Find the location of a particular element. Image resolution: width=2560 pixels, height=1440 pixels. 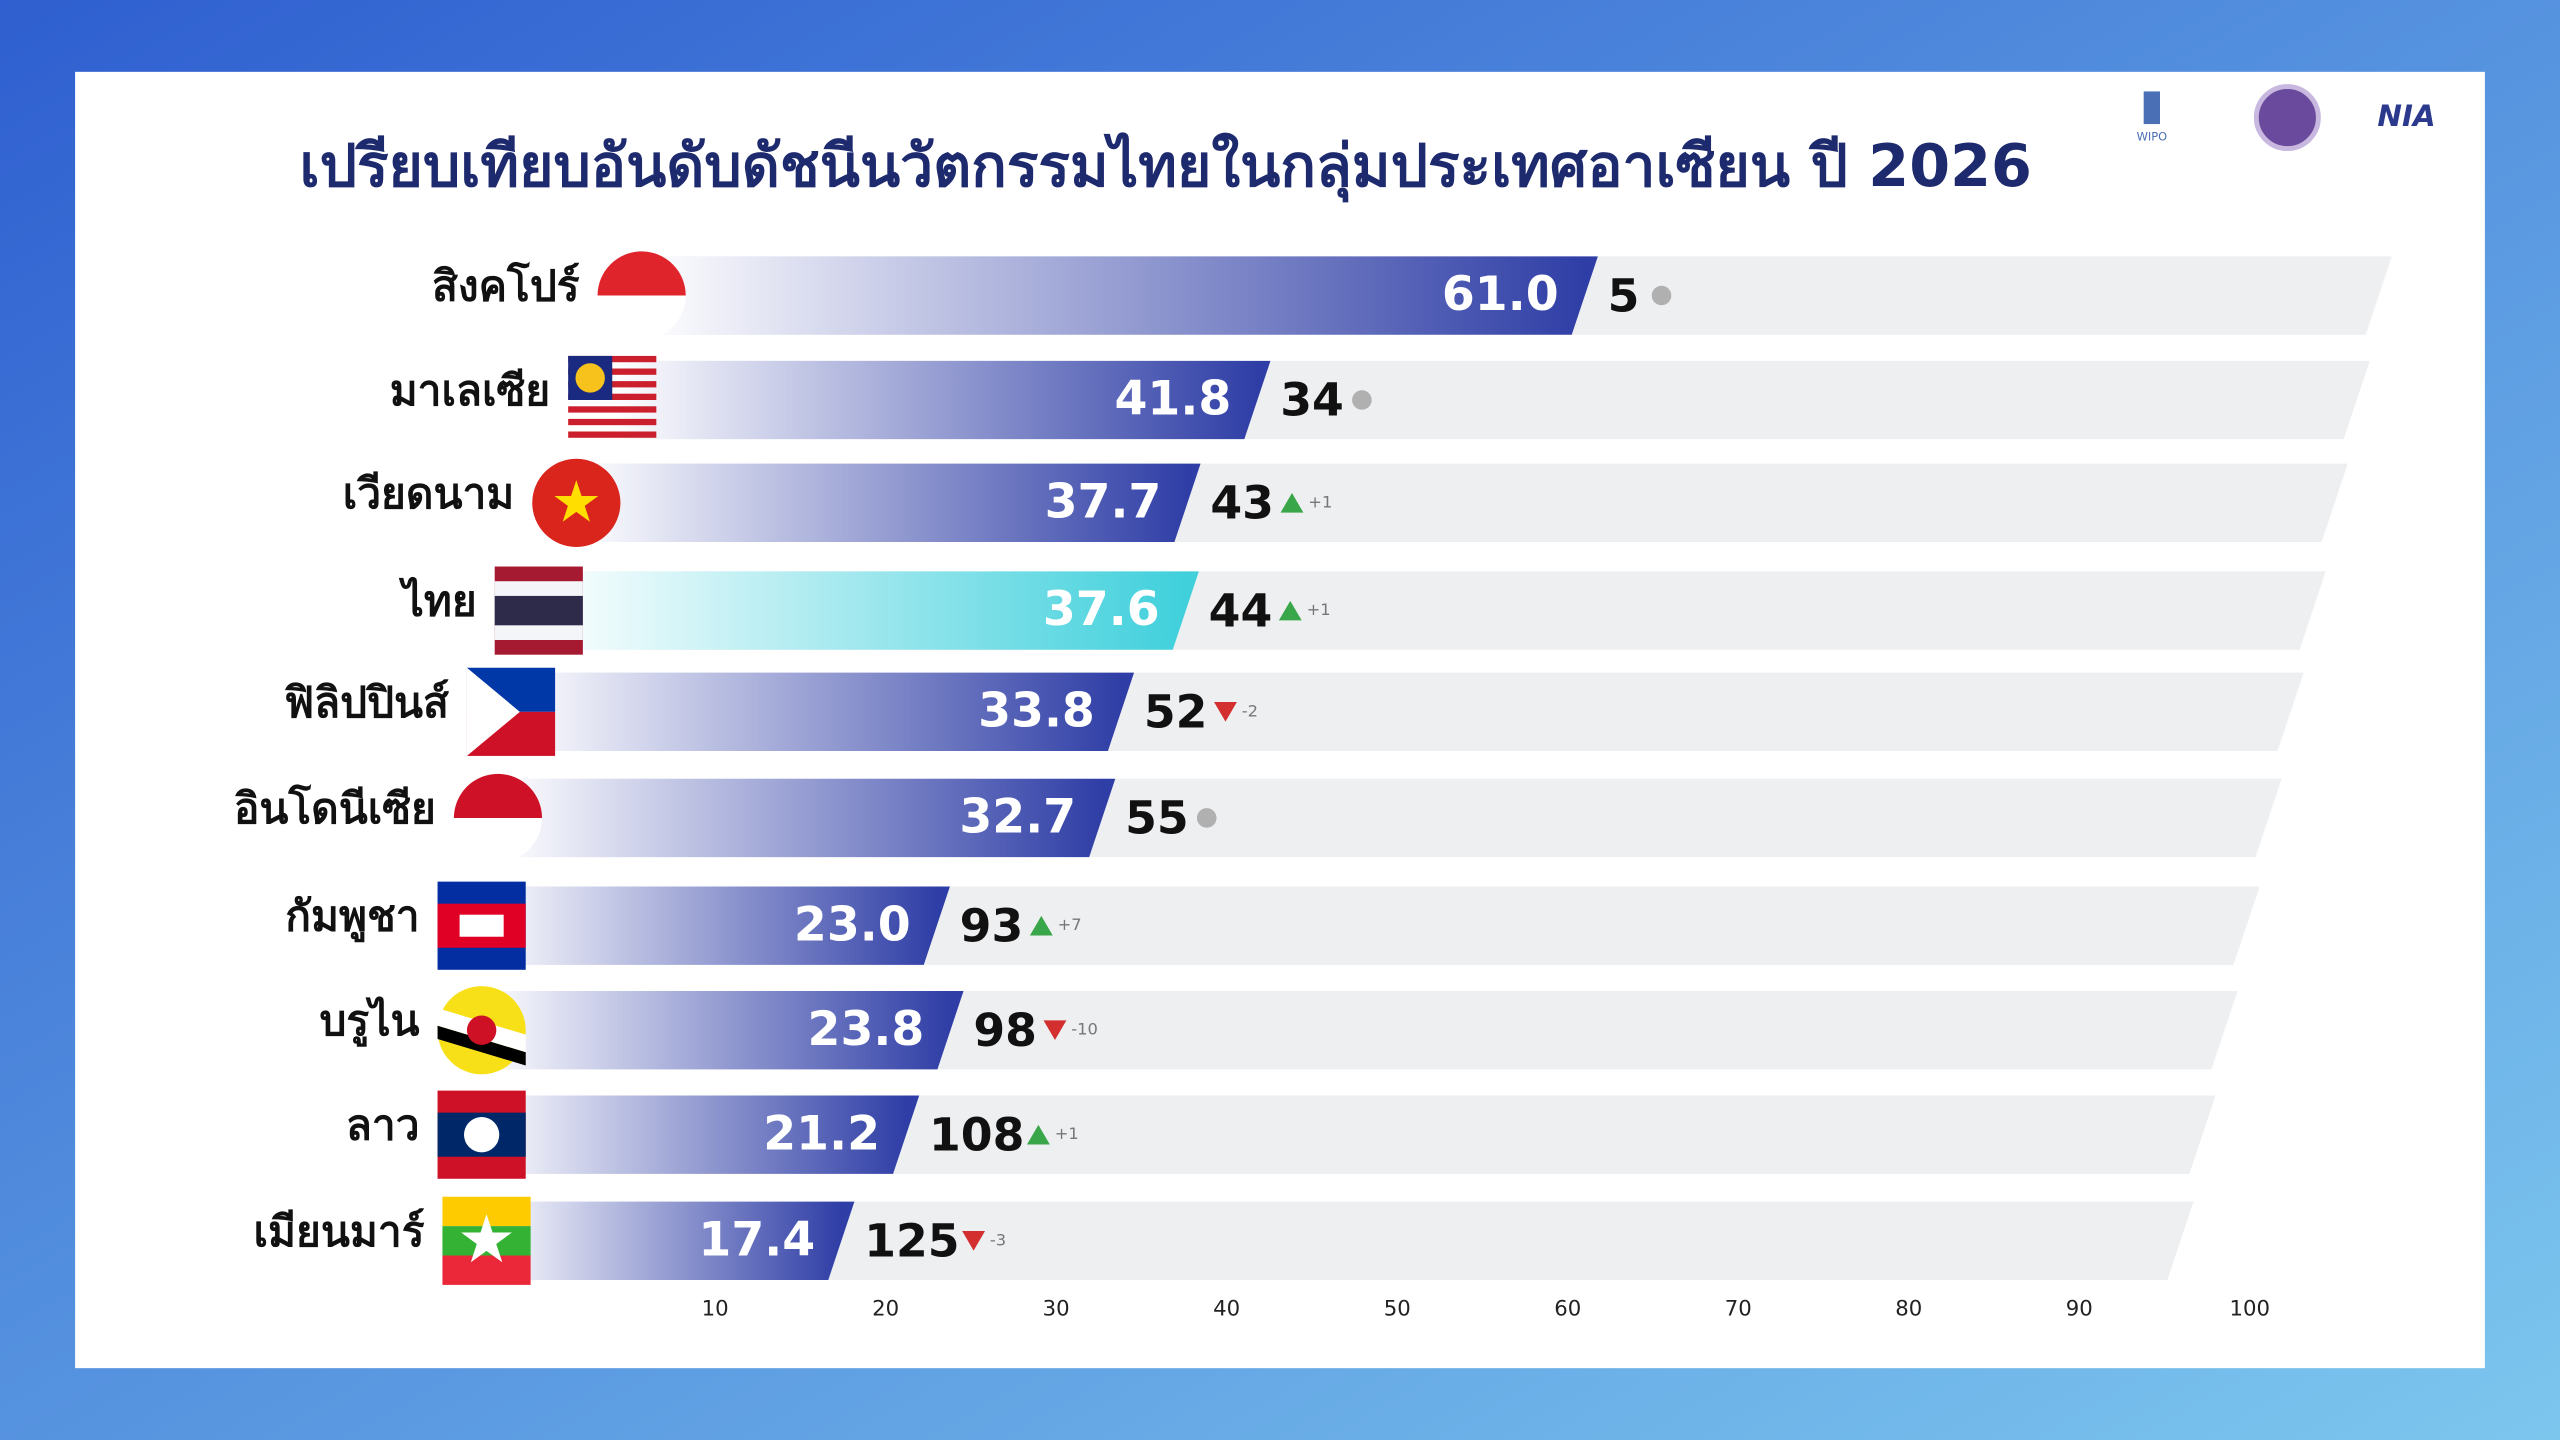

x-tick-label: 60 is located at coordinates (1567, 1308).